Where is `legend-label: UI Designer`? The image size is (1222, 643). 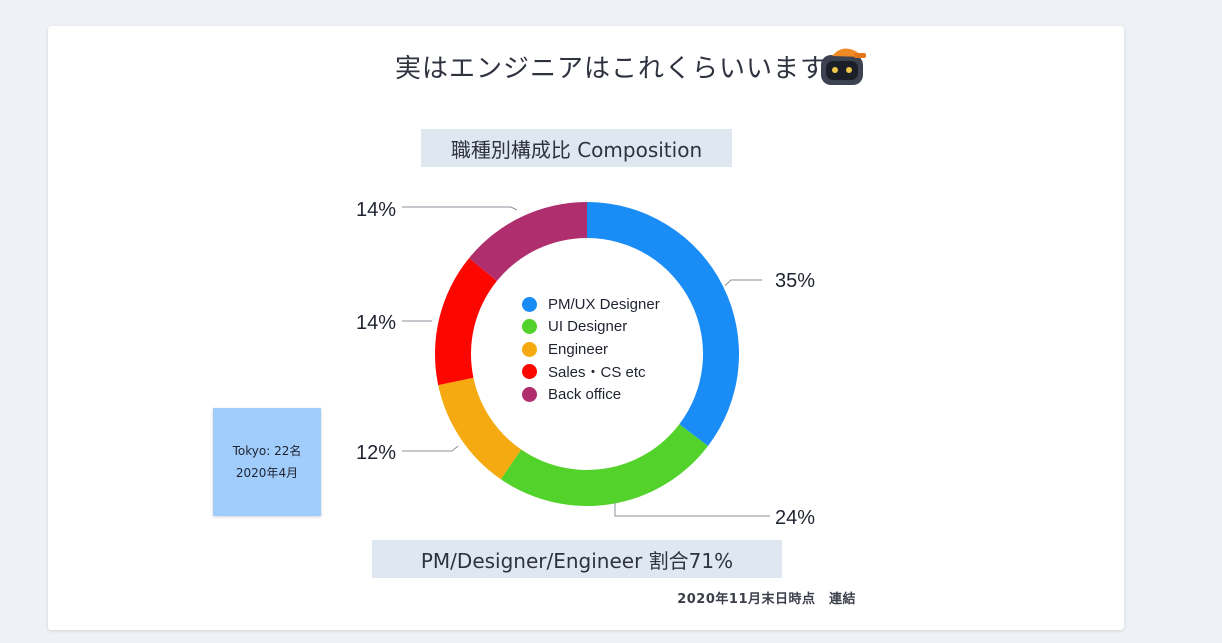 legend-label: UI Designer is located at coordinates (588, 327).